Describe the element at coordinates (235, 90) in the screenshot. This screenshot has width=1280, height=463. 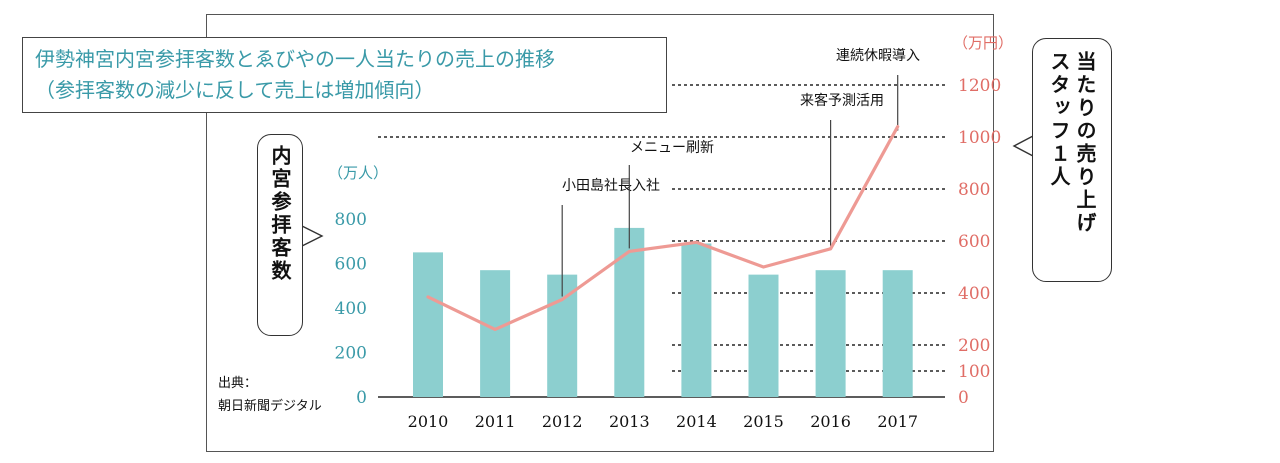
I see `chart-subtitle: （参拝客数の減少に反して売上は増加傾向）` at that location.